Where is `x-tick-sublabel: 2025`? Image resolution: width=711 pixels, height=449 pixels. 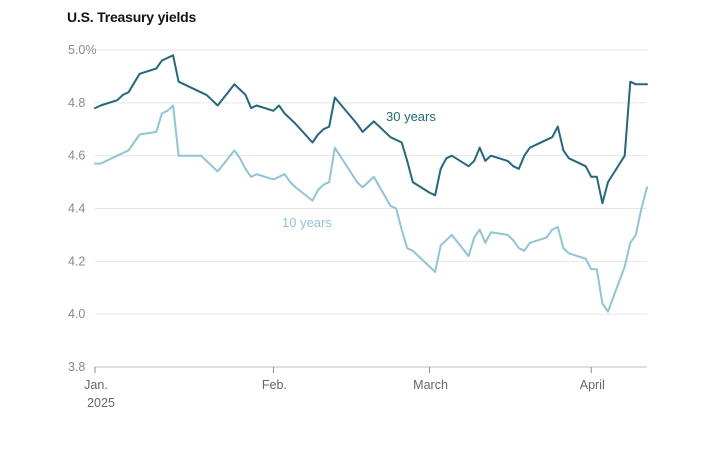
x-tick-sublabel: 2025 is located at coordinates (101, 403).